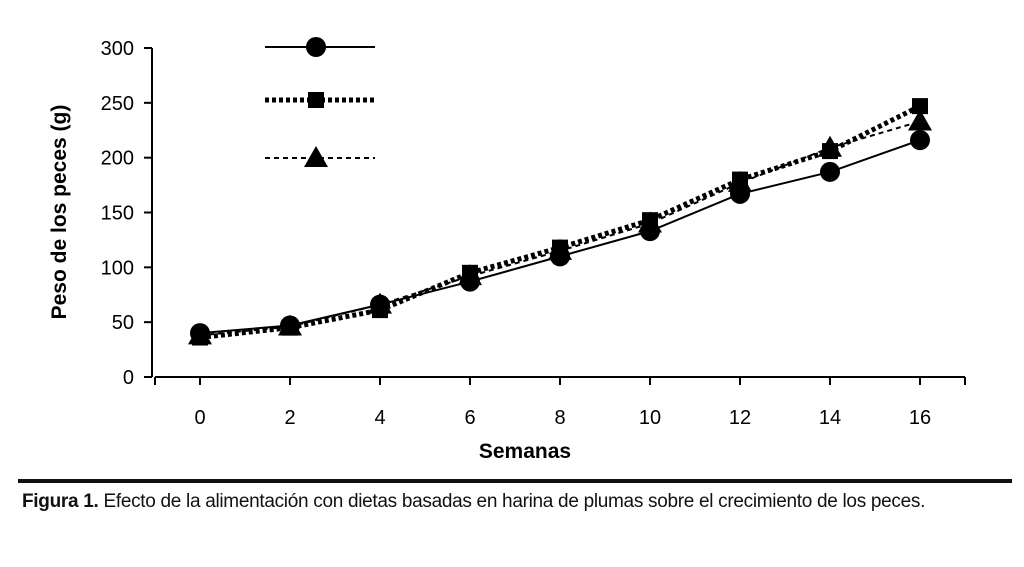 The image size is (1024, 567). Describe the element at coordinates (199, 418) in the screenshot. I see `x-tick-label: 0` at that location.